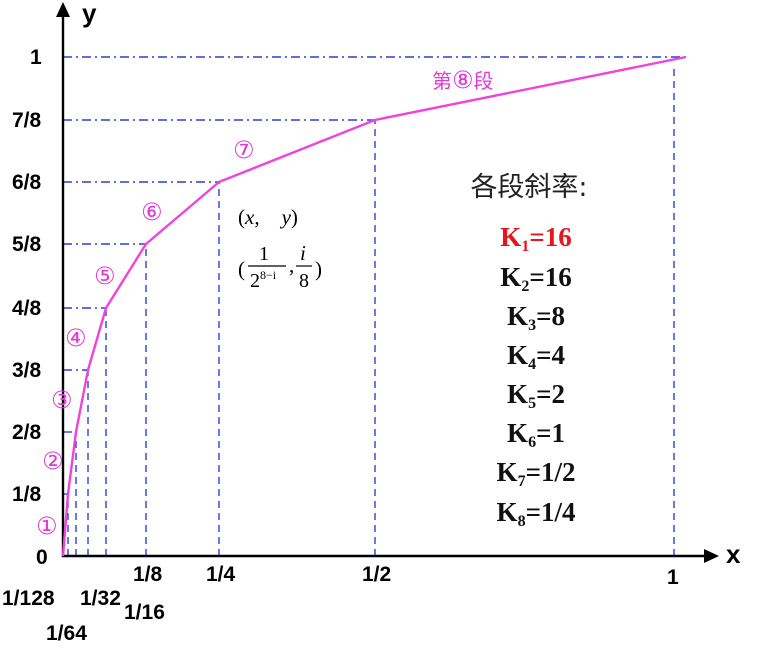 This screenshot has width=775, height=648. I want to click on segment-label-1: ①, so click(47, 526).